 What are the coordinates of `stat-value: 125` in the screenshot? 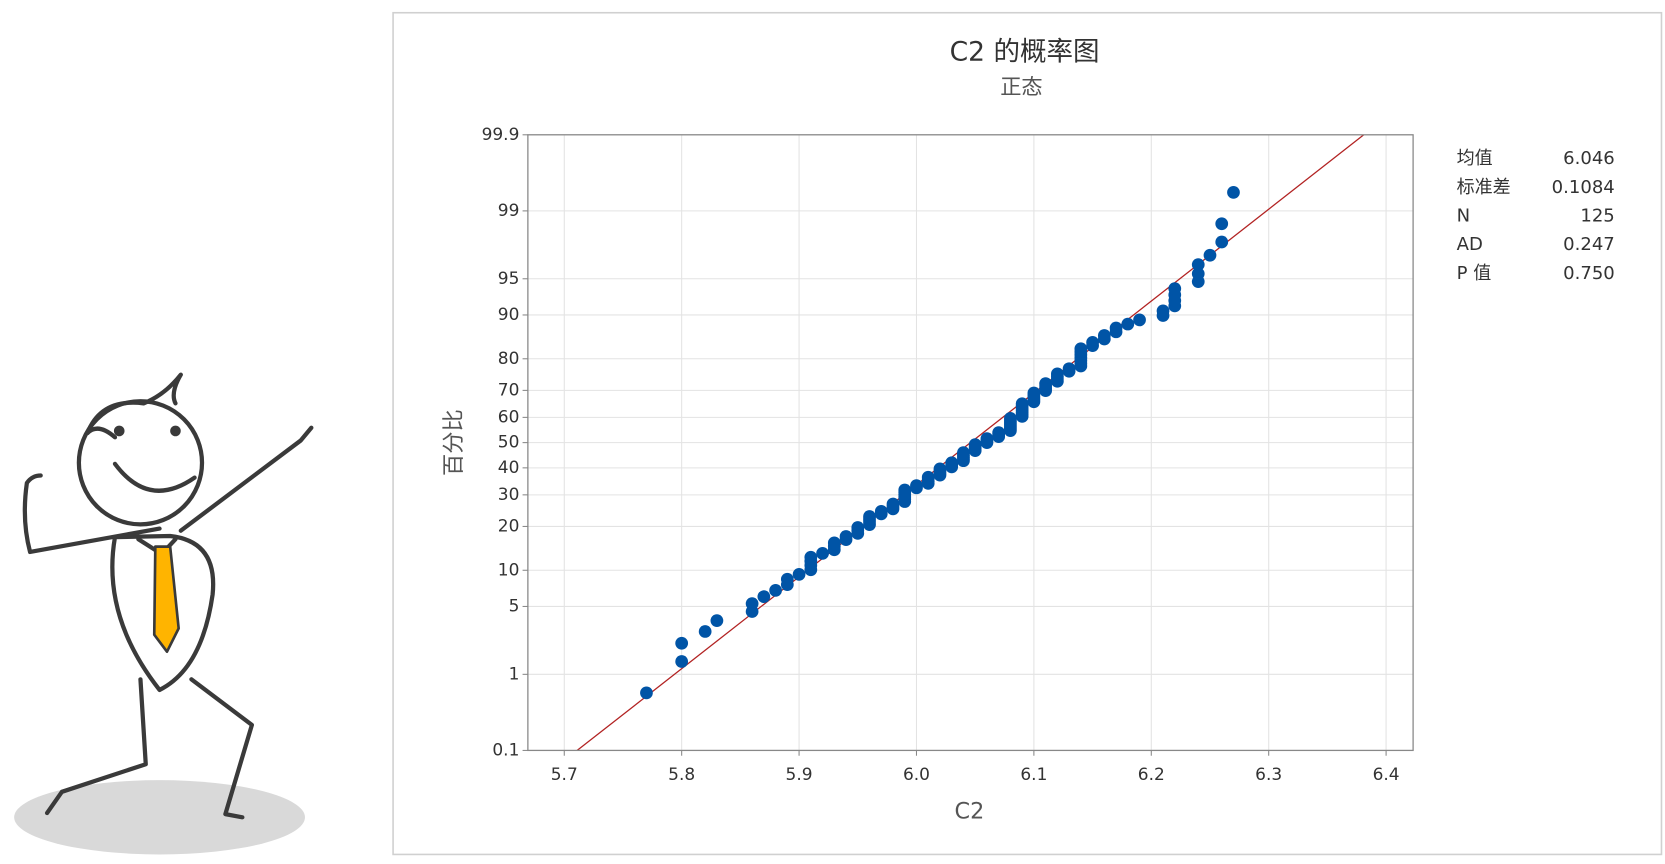 It's located at (1597, 216).